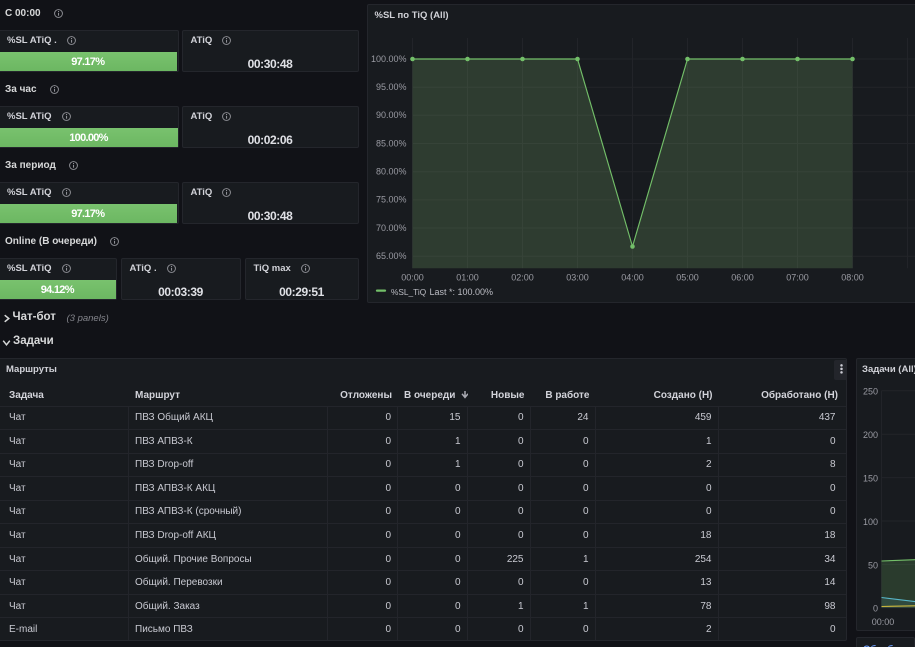 The height and width of the screenshot is (647, 915). Describe the element at coordinates (390, 171) in the screenshot. I see `svg-text: 80.00%` at that location.